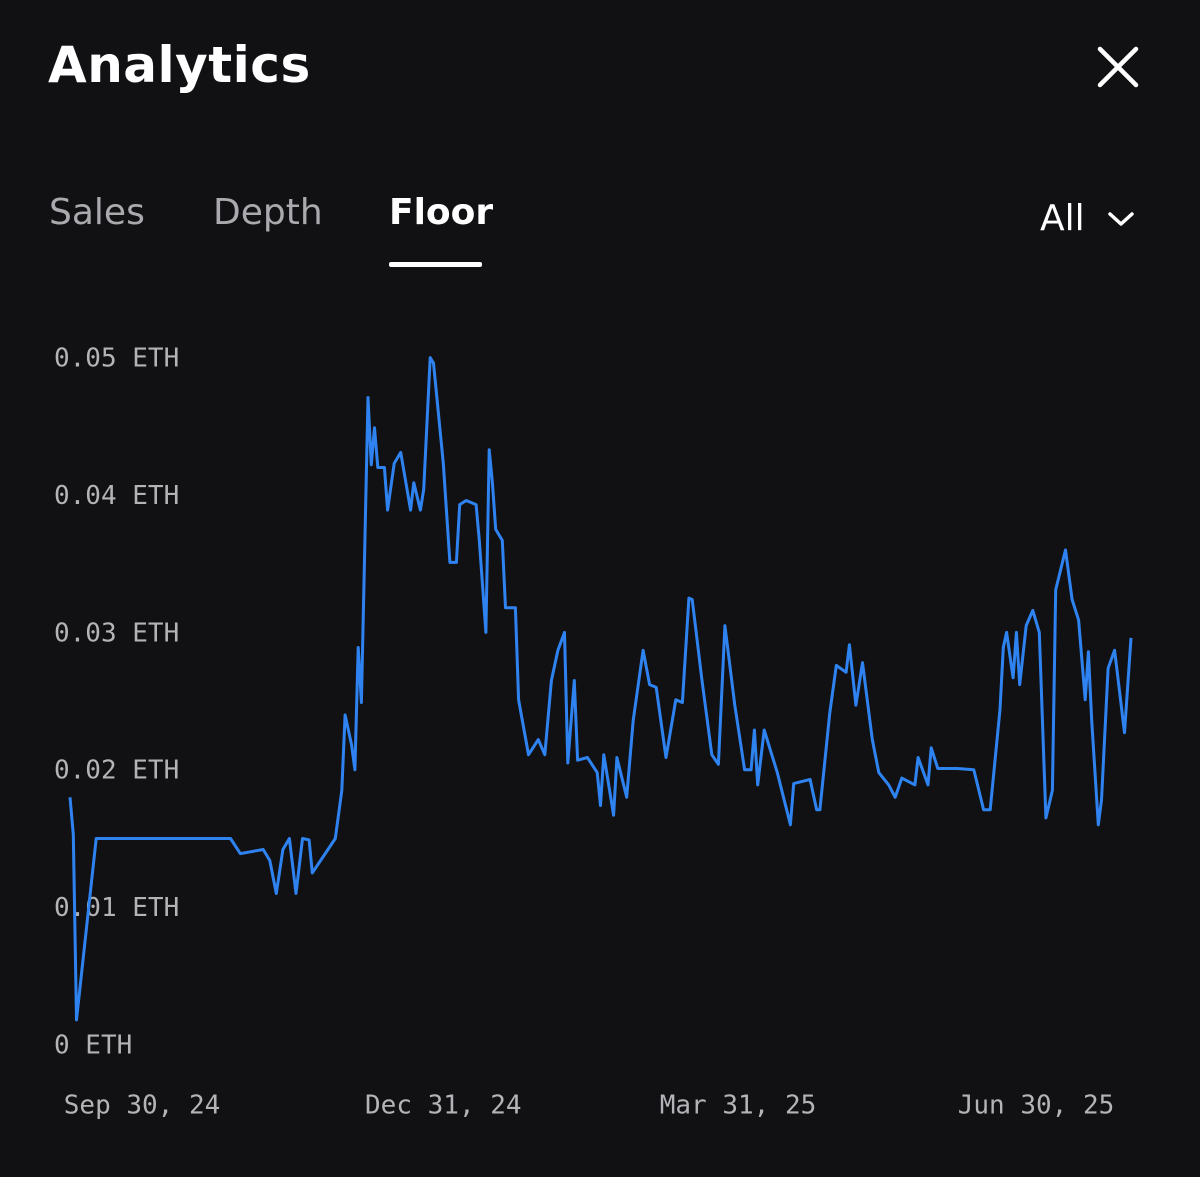  What do you see at coordinates (441, 212) in the screenshot?
I see `tab-active: Floor` at bounding box center [441, 212].